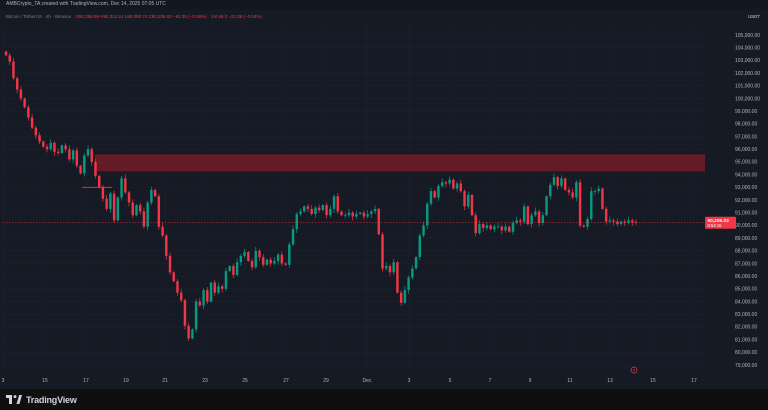 The width and height of the screenshot is (768, 410). I want to click on symbol-name: Bitcoin / TetherUS · 4h · Binance, so click(39, 16).